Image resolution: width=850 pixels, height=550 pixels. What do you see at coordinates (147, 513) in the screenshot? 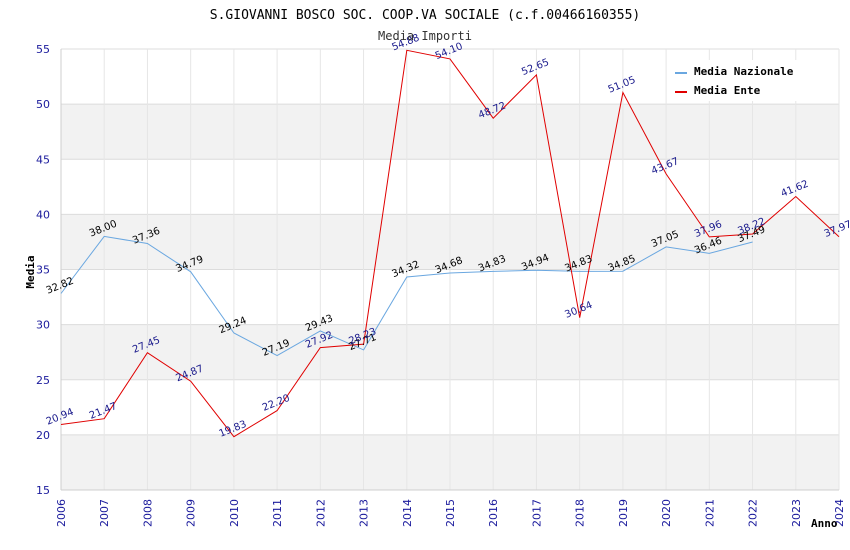
I see `x-tick-label: 2008` at bounding box center [147, 513].